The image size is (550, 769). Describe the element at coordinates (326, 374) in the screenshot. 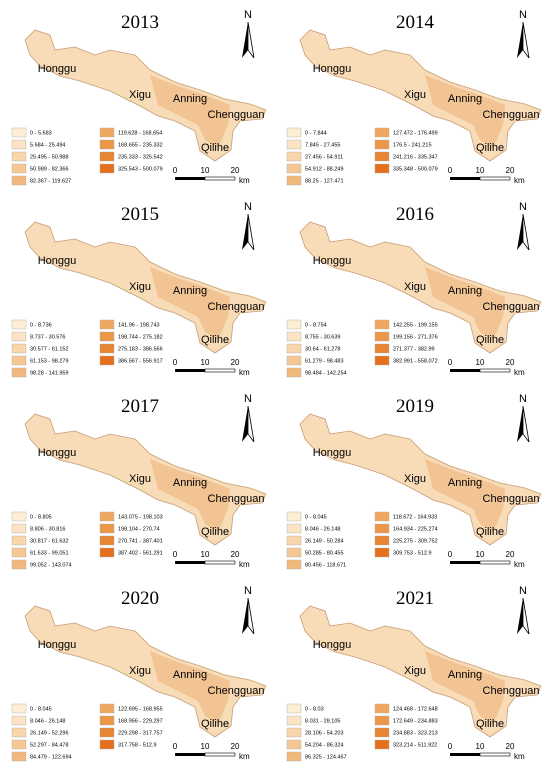

I see `legend-label: 98.484 - 142.254` at that location.